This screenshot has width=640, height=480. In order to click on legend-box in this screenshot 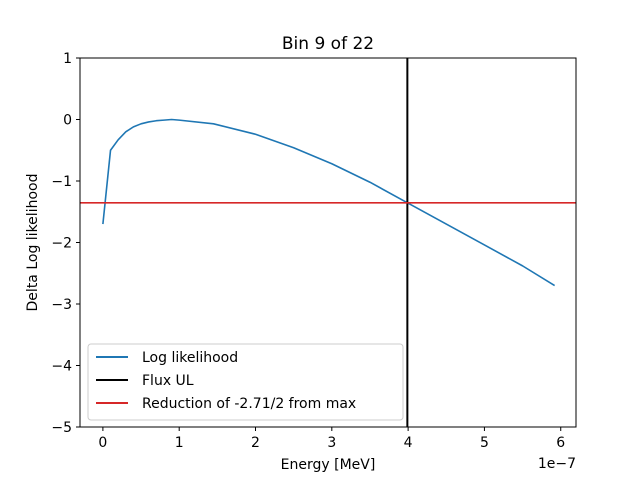, I will do `click(245, 382)`.